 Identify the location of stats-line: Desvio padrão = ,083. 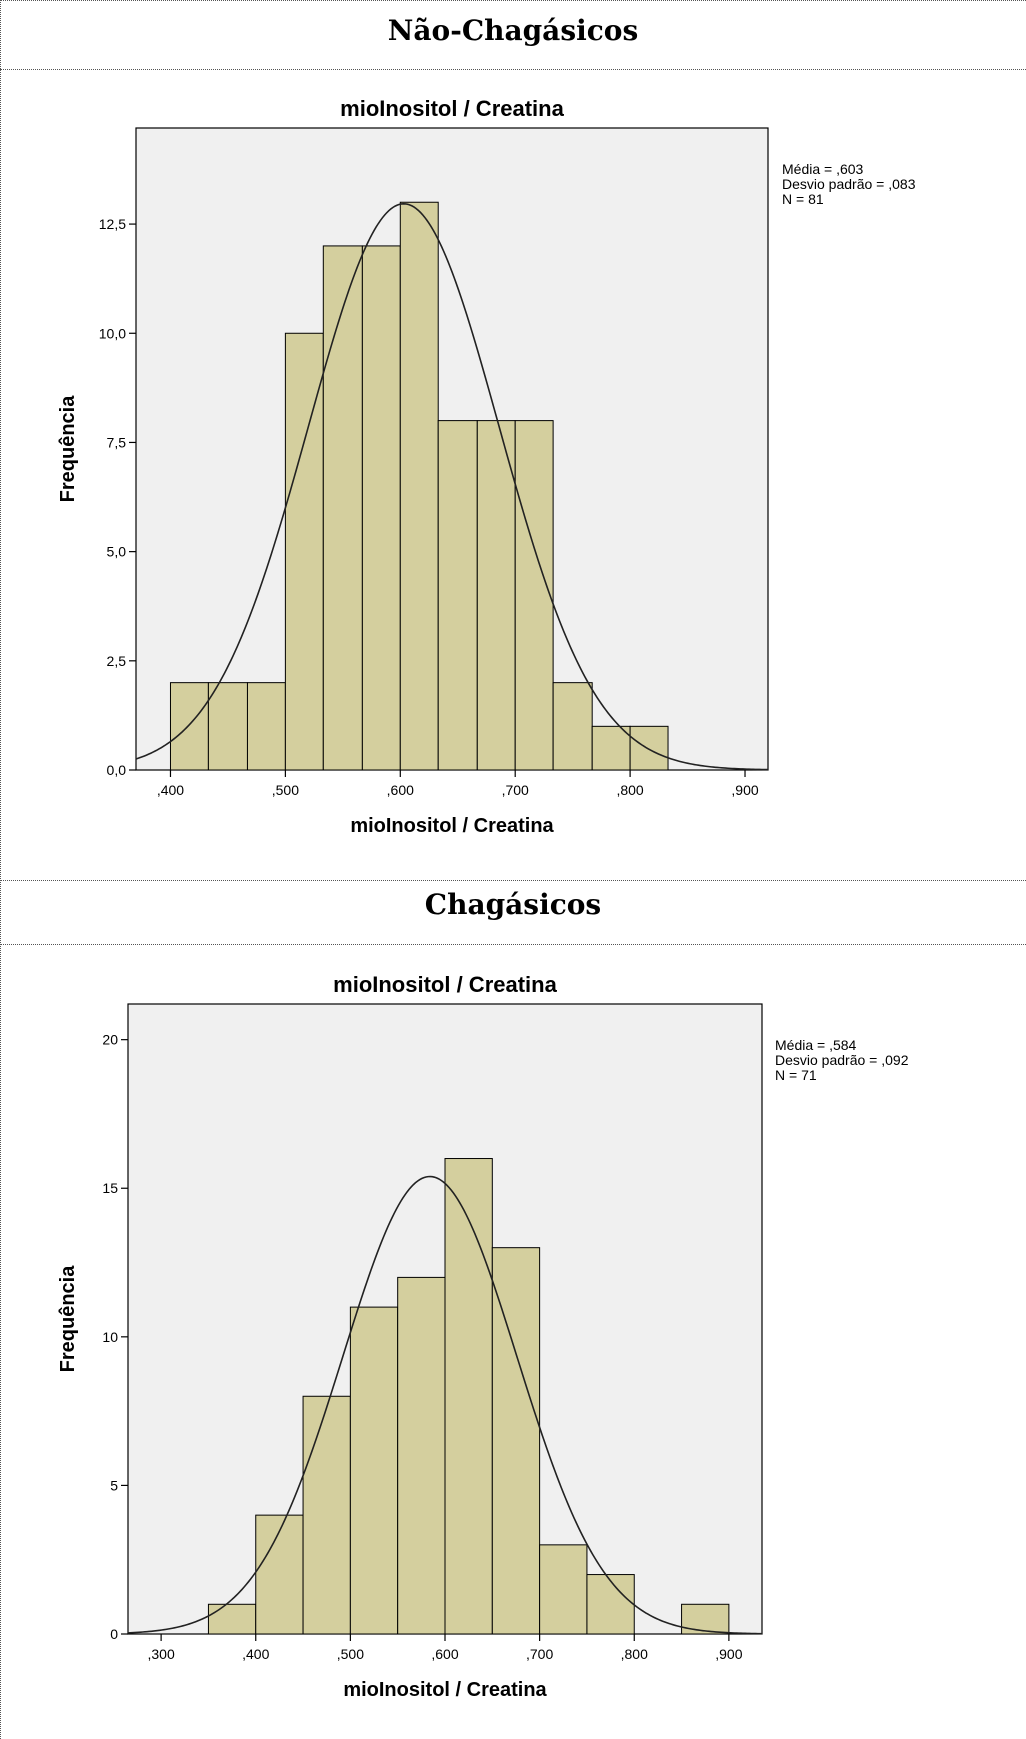
(849, 184).